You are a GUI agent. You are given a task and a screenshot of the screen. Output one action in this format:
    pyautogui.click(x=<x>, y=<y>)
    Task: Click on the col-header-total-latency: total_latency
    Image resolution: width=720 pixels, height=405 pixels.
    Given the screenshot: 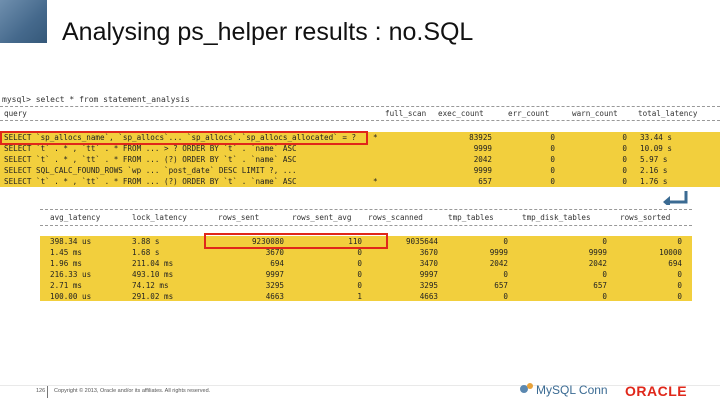 What is the action you would take?
    pyautogui.click(x=668, y=113)
    